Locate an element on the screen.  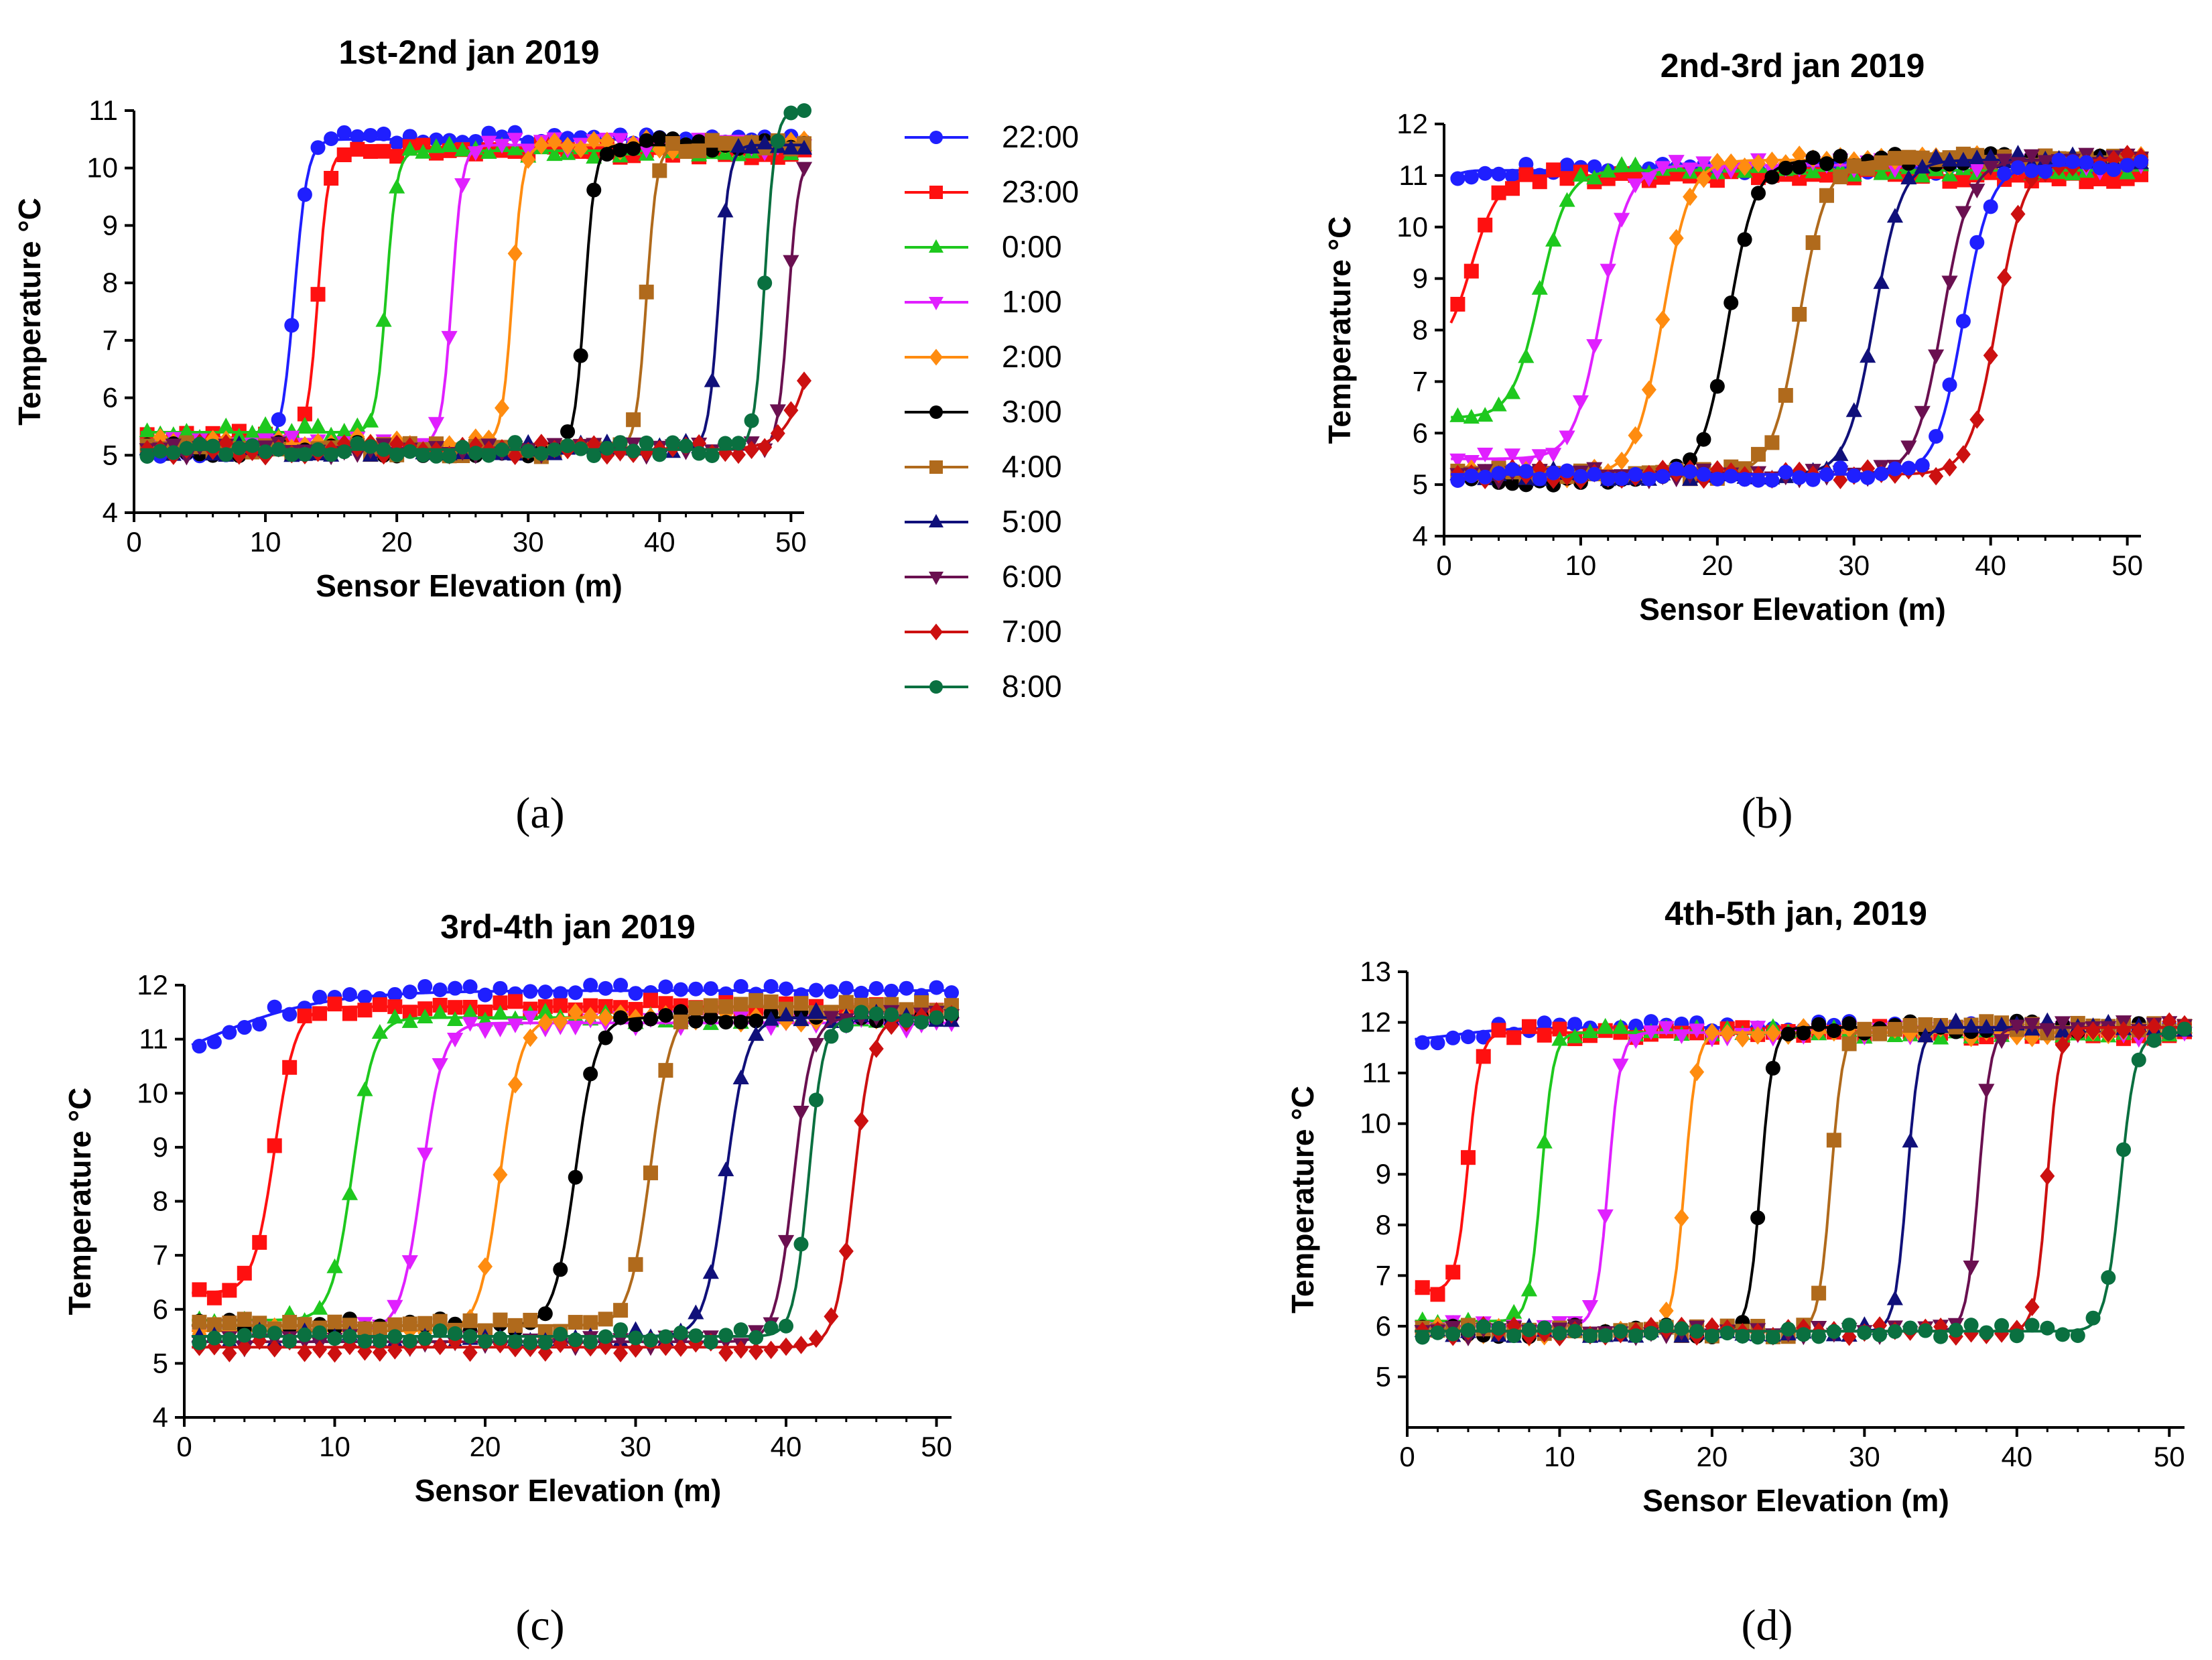
panel-b-ytick-label: 4 is located at coordinates (1420, 536).